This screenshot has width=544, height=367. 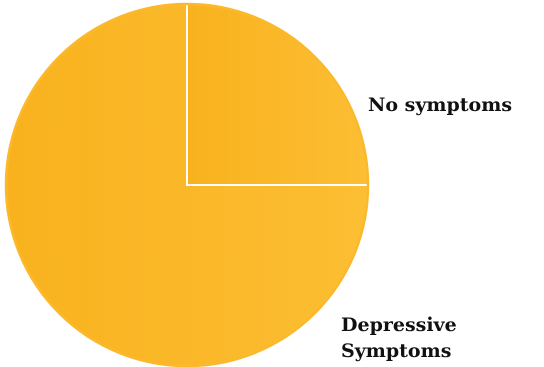 What do you see at coordinates (399, 325) in the screenshot?
I see `slice-label-depressive-line1: Depressive` at bounding box center [399, 325].